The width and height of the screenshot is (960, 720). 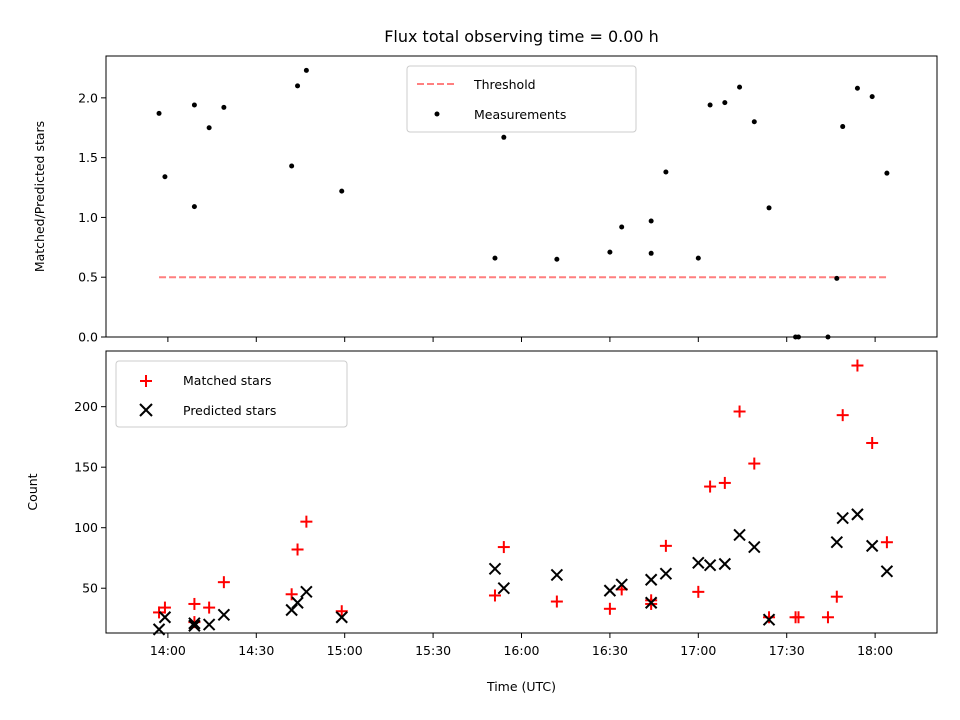 I want to click on top-y-axis-label: Matched/Predicted stars, so click(x=39, y=196).